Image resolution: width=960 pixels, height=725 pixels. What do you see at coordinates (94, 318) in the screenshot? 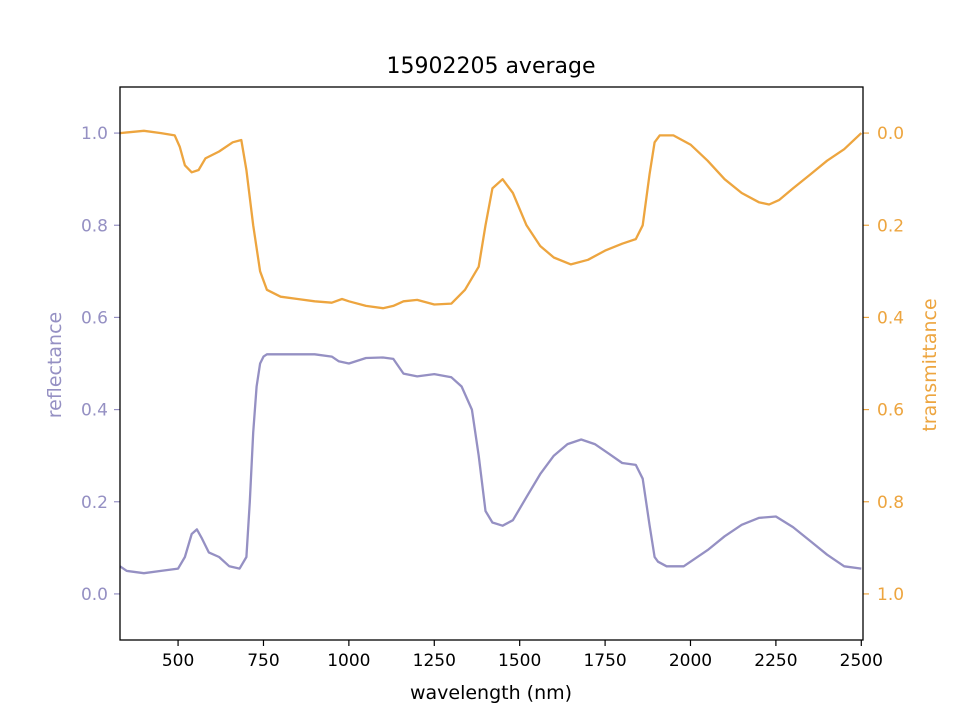
I see `y-left-tick-label: 0.6` at bounding box center [94, 318].